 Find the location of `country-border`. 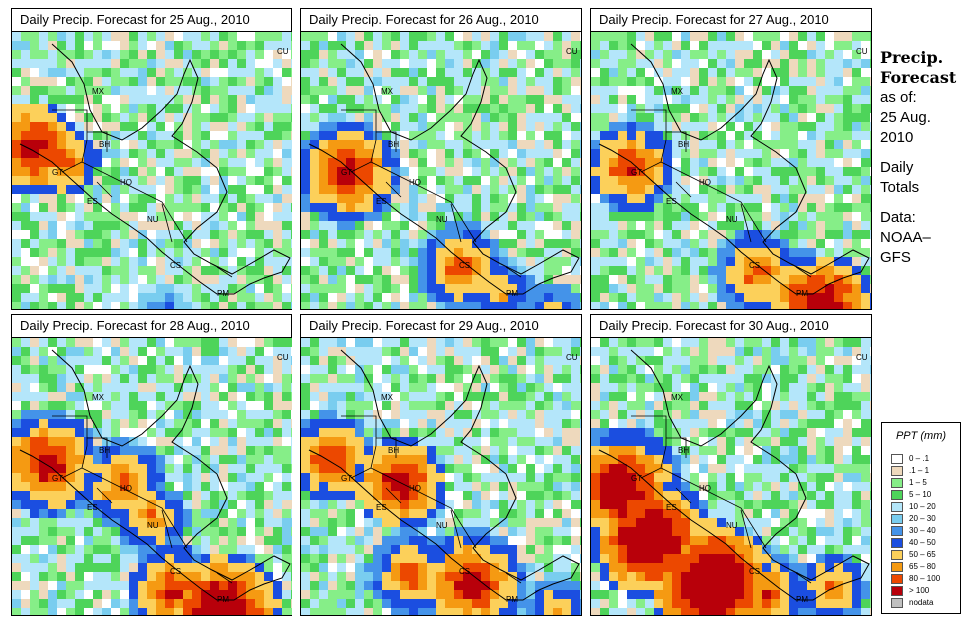

country-border is located at coordinates (513, 272).